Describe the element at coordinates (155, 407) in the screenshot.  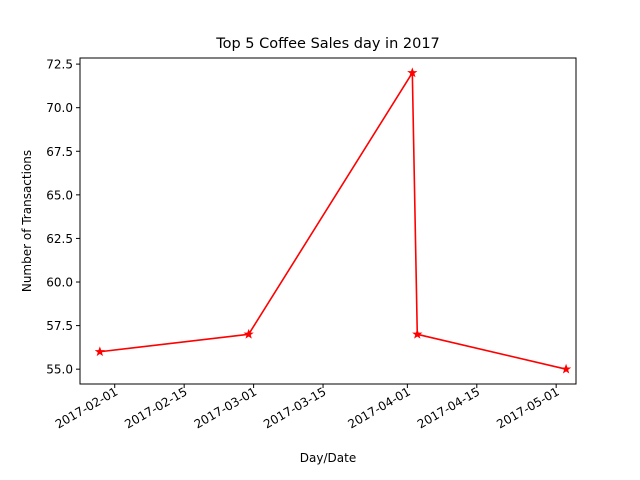
I see `x-tick-label: 2017-02-15` at that location.